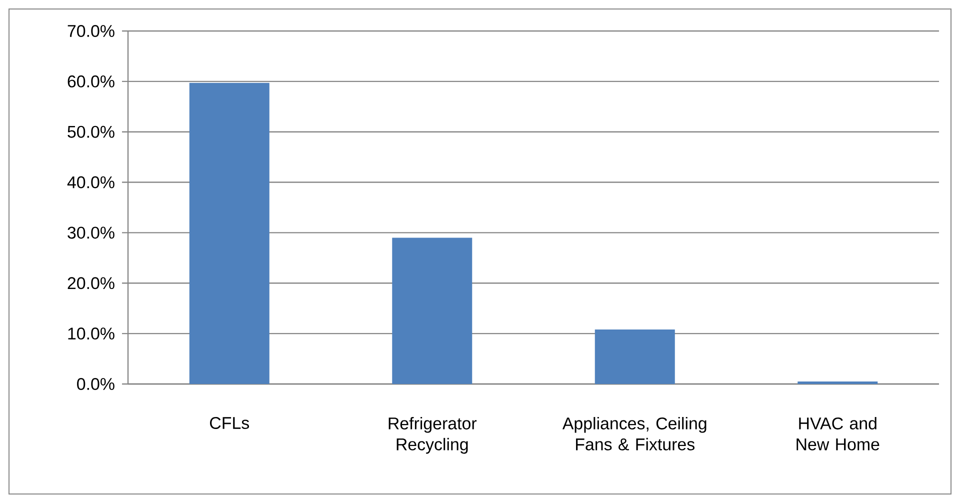 The width and height of the screenshot is (959, 502). I want to click on y-tick-label: 0.0%, so click(95, 384).